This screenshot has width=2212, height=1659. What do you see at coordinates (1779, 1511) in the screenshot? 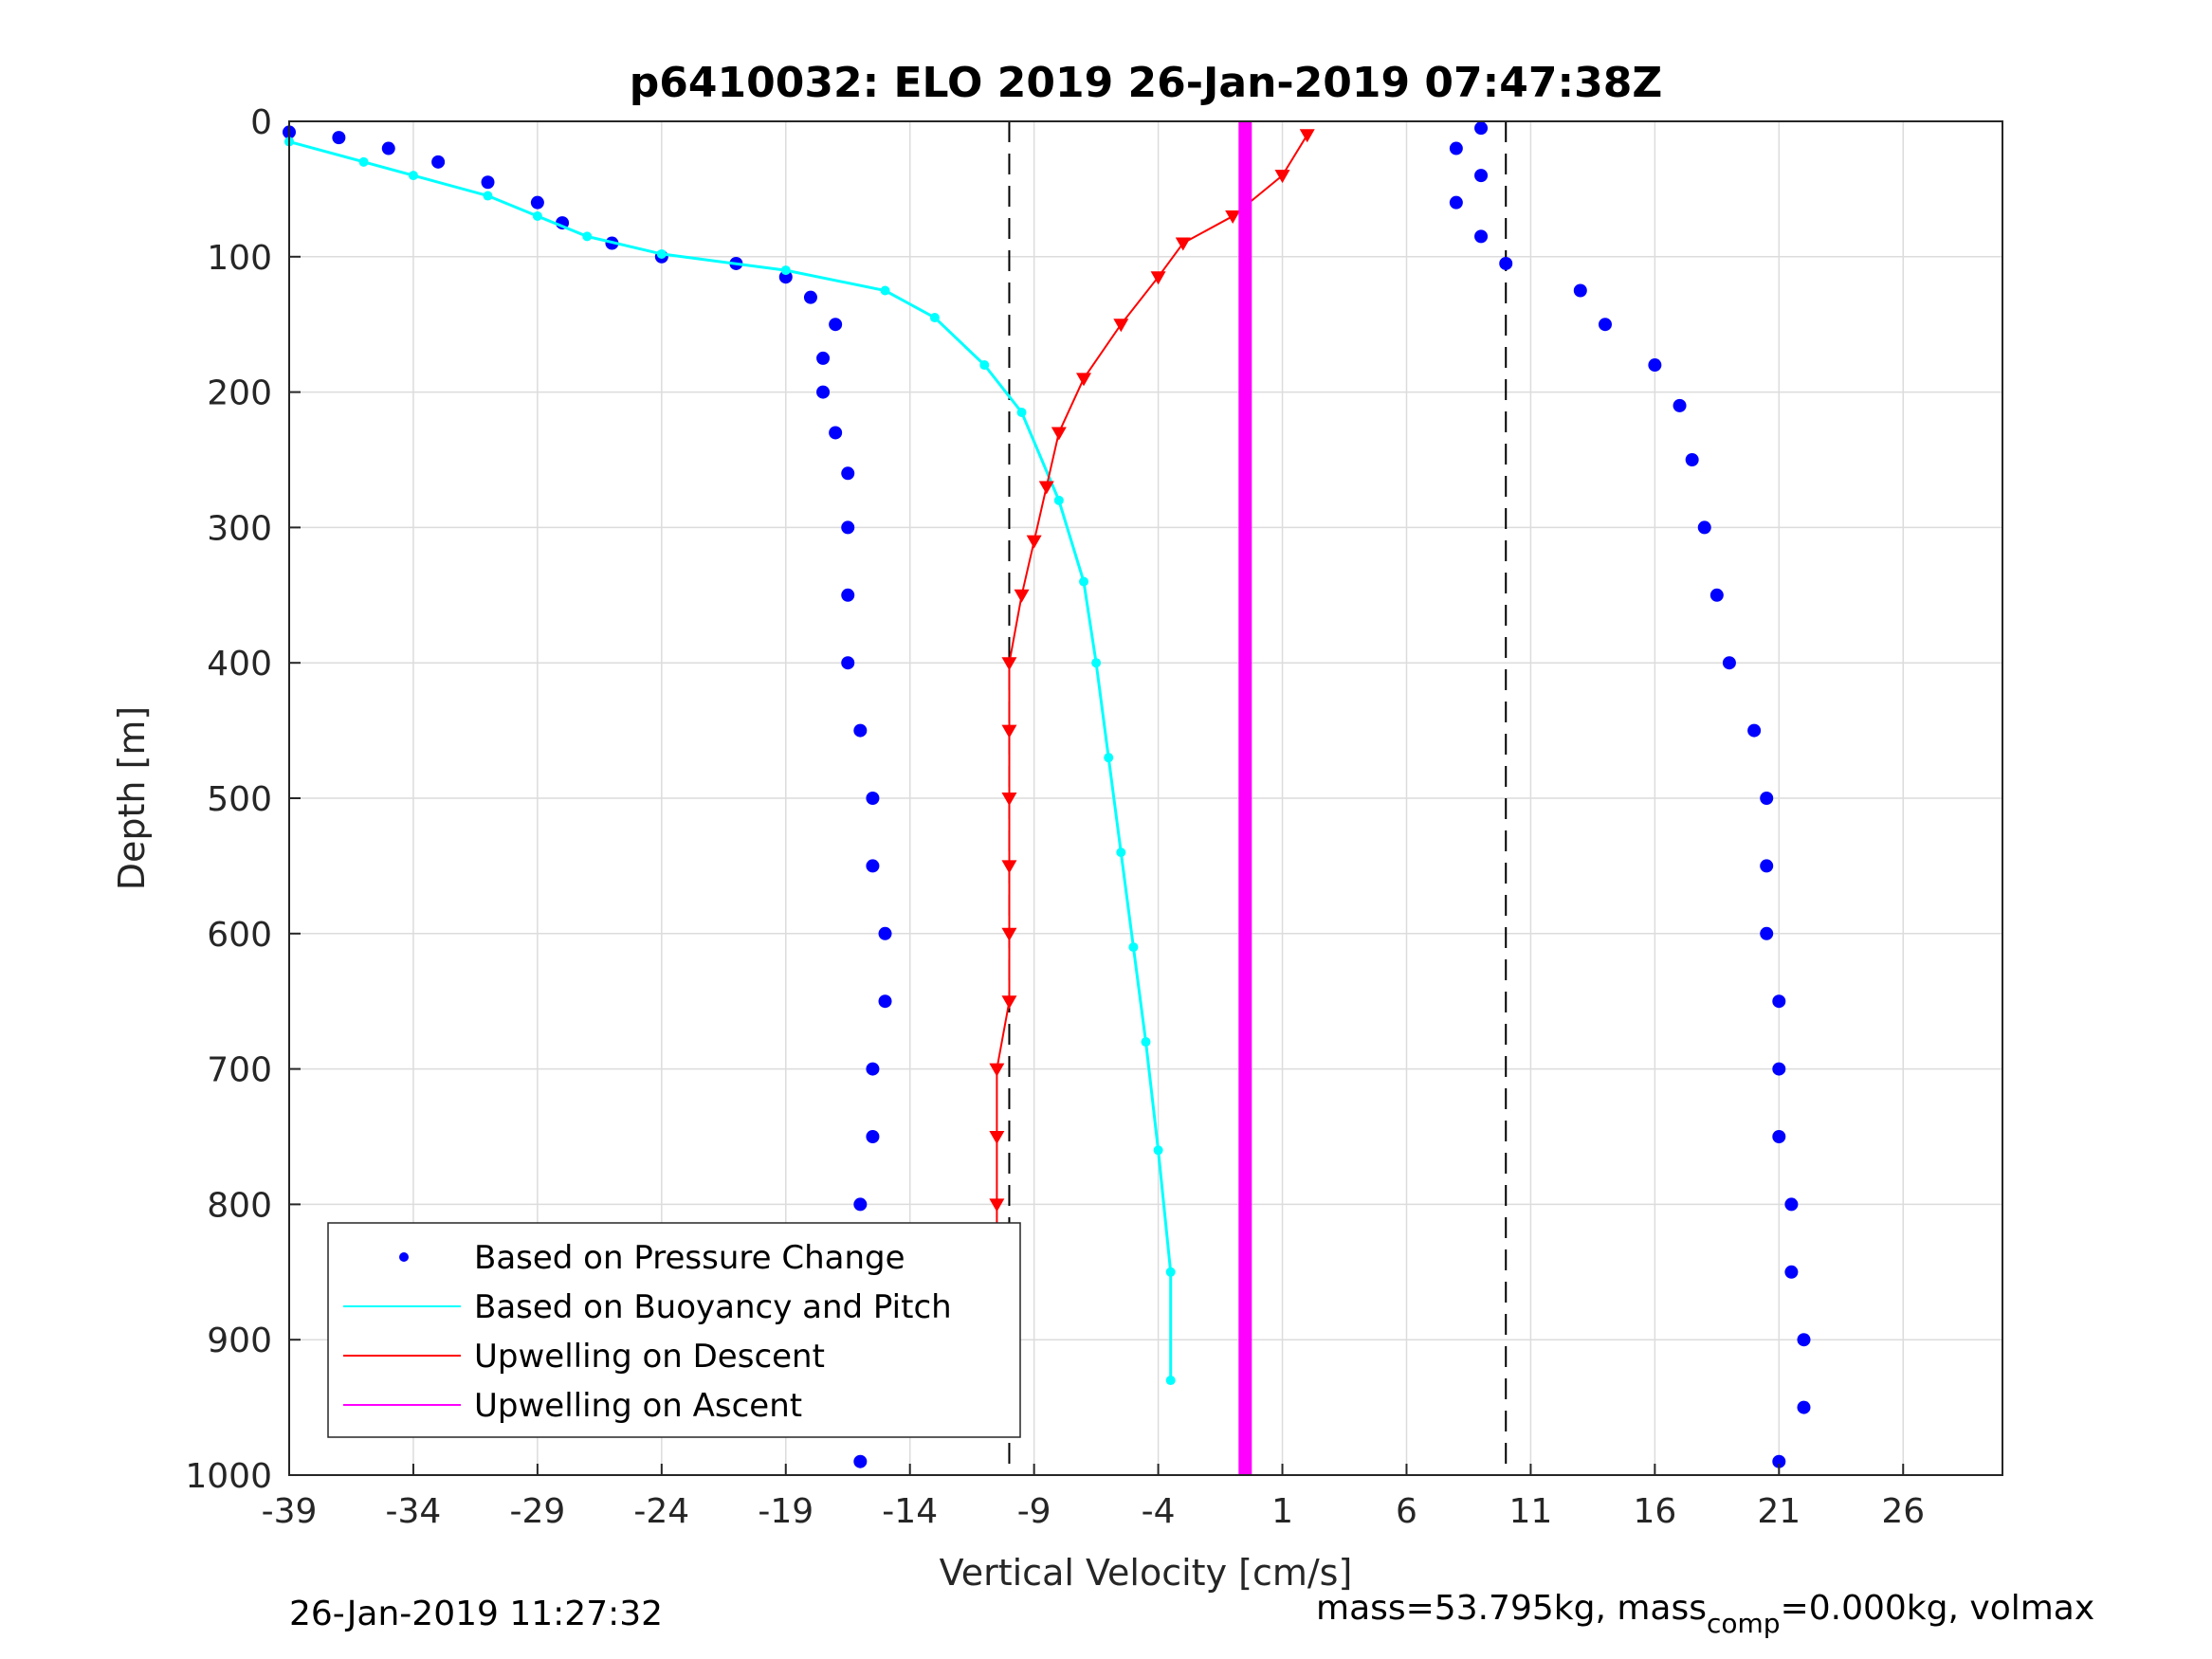
I see `x-tick-label: 21` at bounding box center [1779, 1511].